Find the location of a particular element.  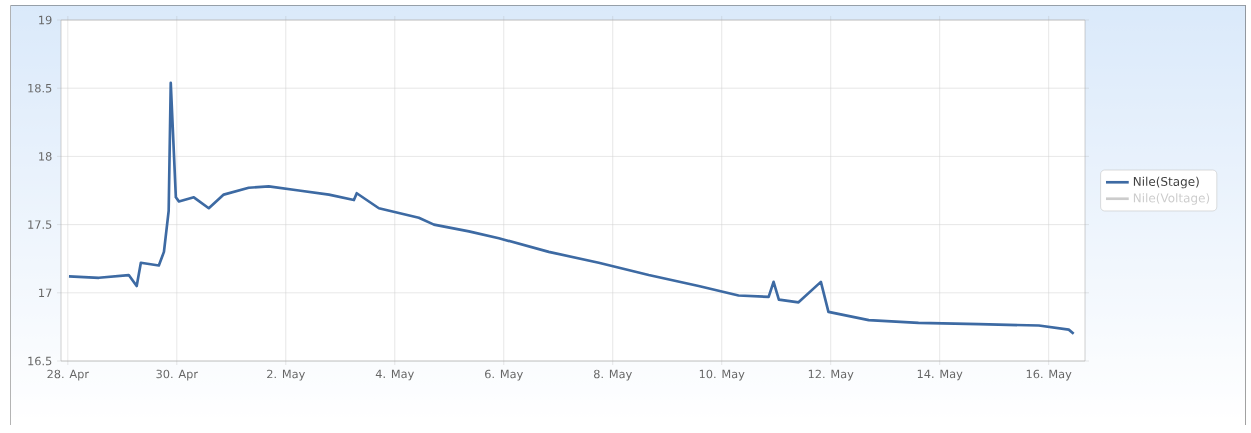

x-tick-label: 28. Apr is located at coordinates (68, 375).